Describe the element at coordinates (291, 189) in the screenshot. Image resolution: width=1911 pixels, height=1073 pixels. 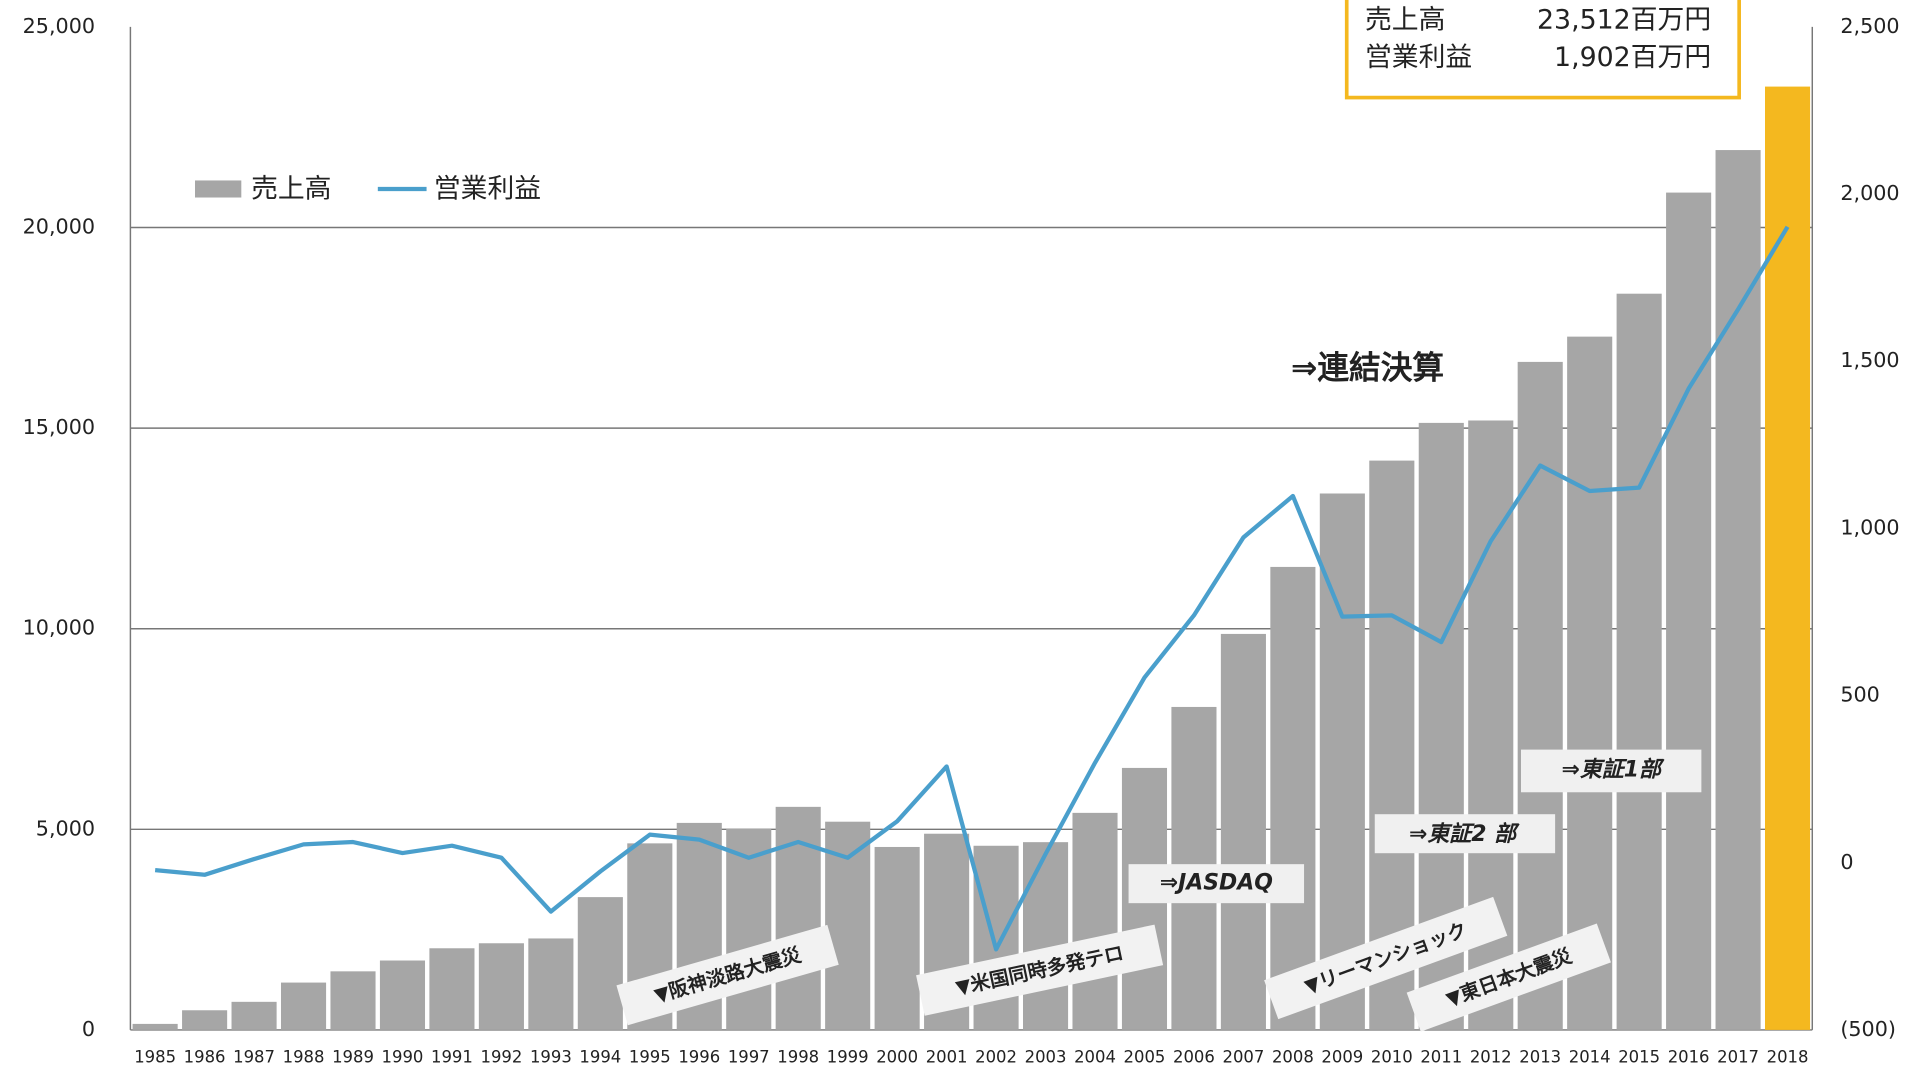
I see `legend-label: 売上高` at that location.